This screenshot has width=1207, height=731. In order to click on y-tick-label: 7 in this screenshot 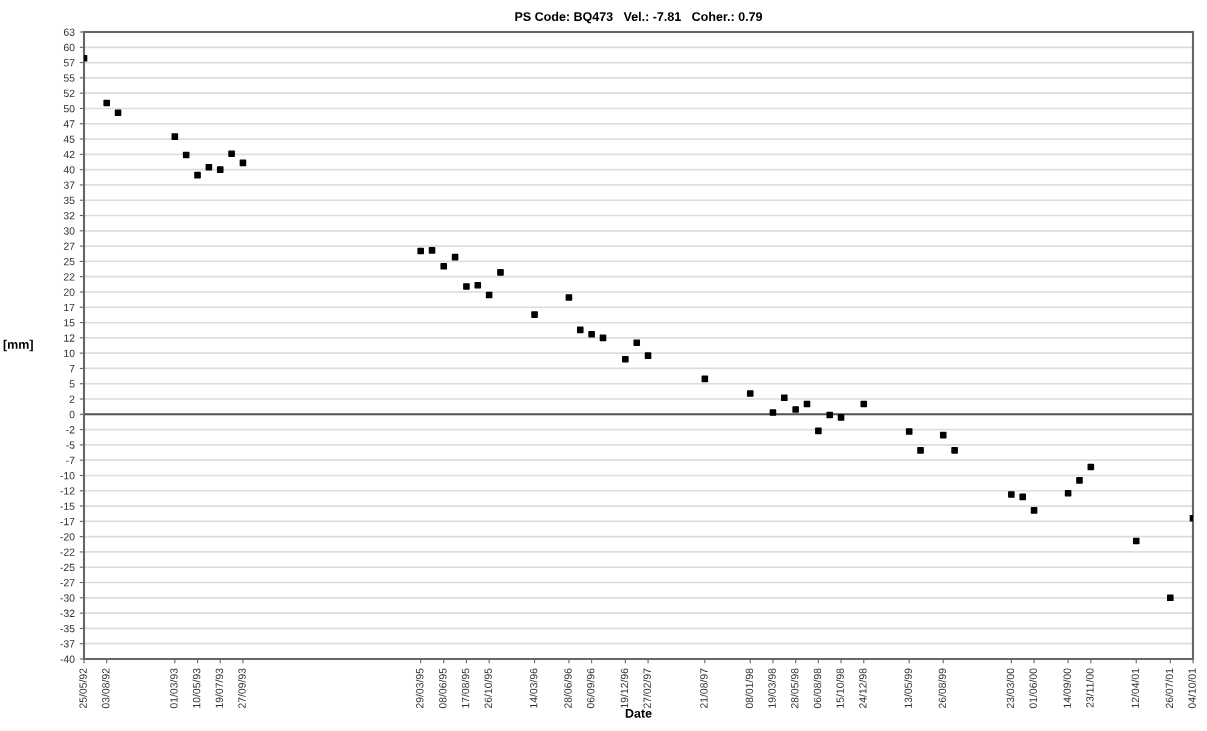, I will do `click(72, 369)`.